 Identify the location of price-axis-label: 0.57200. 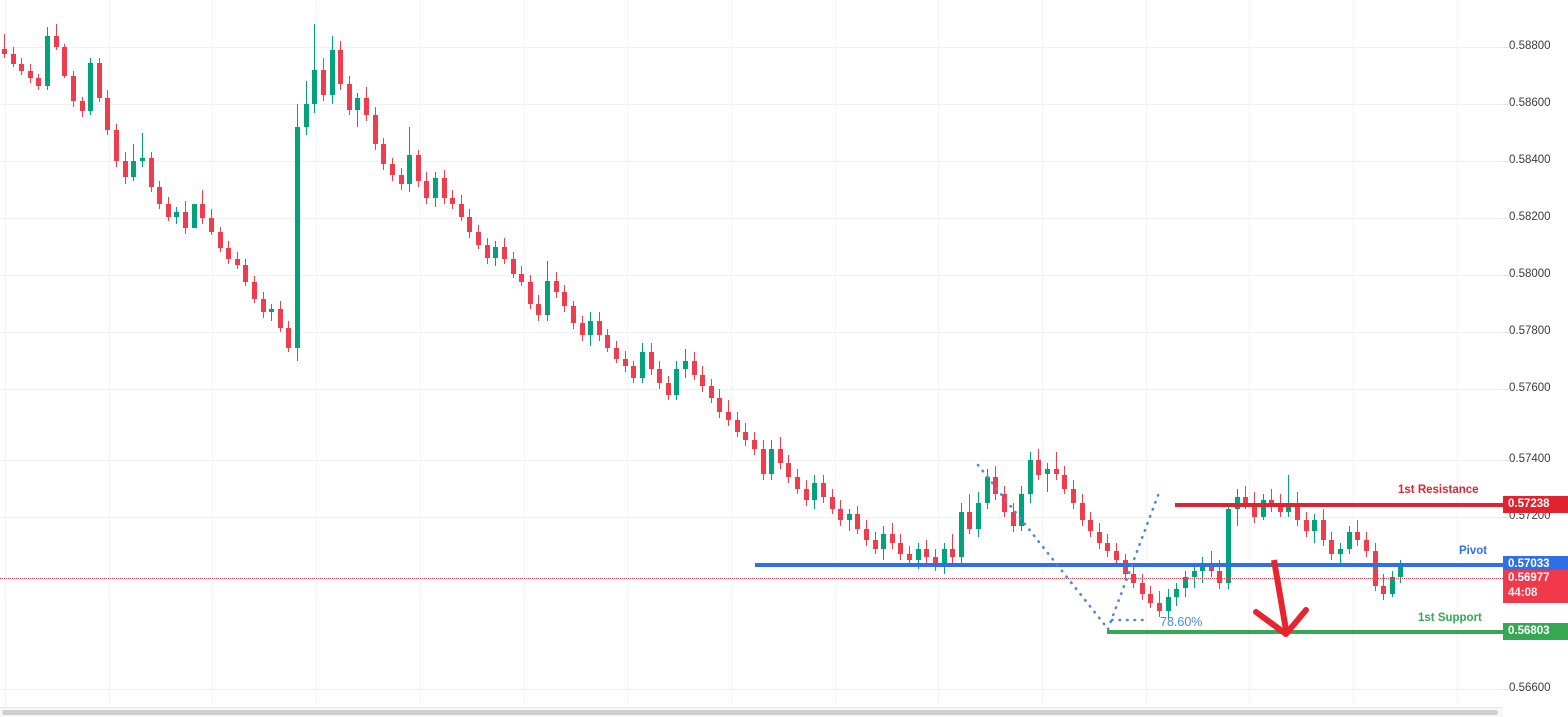
(1530, 516).